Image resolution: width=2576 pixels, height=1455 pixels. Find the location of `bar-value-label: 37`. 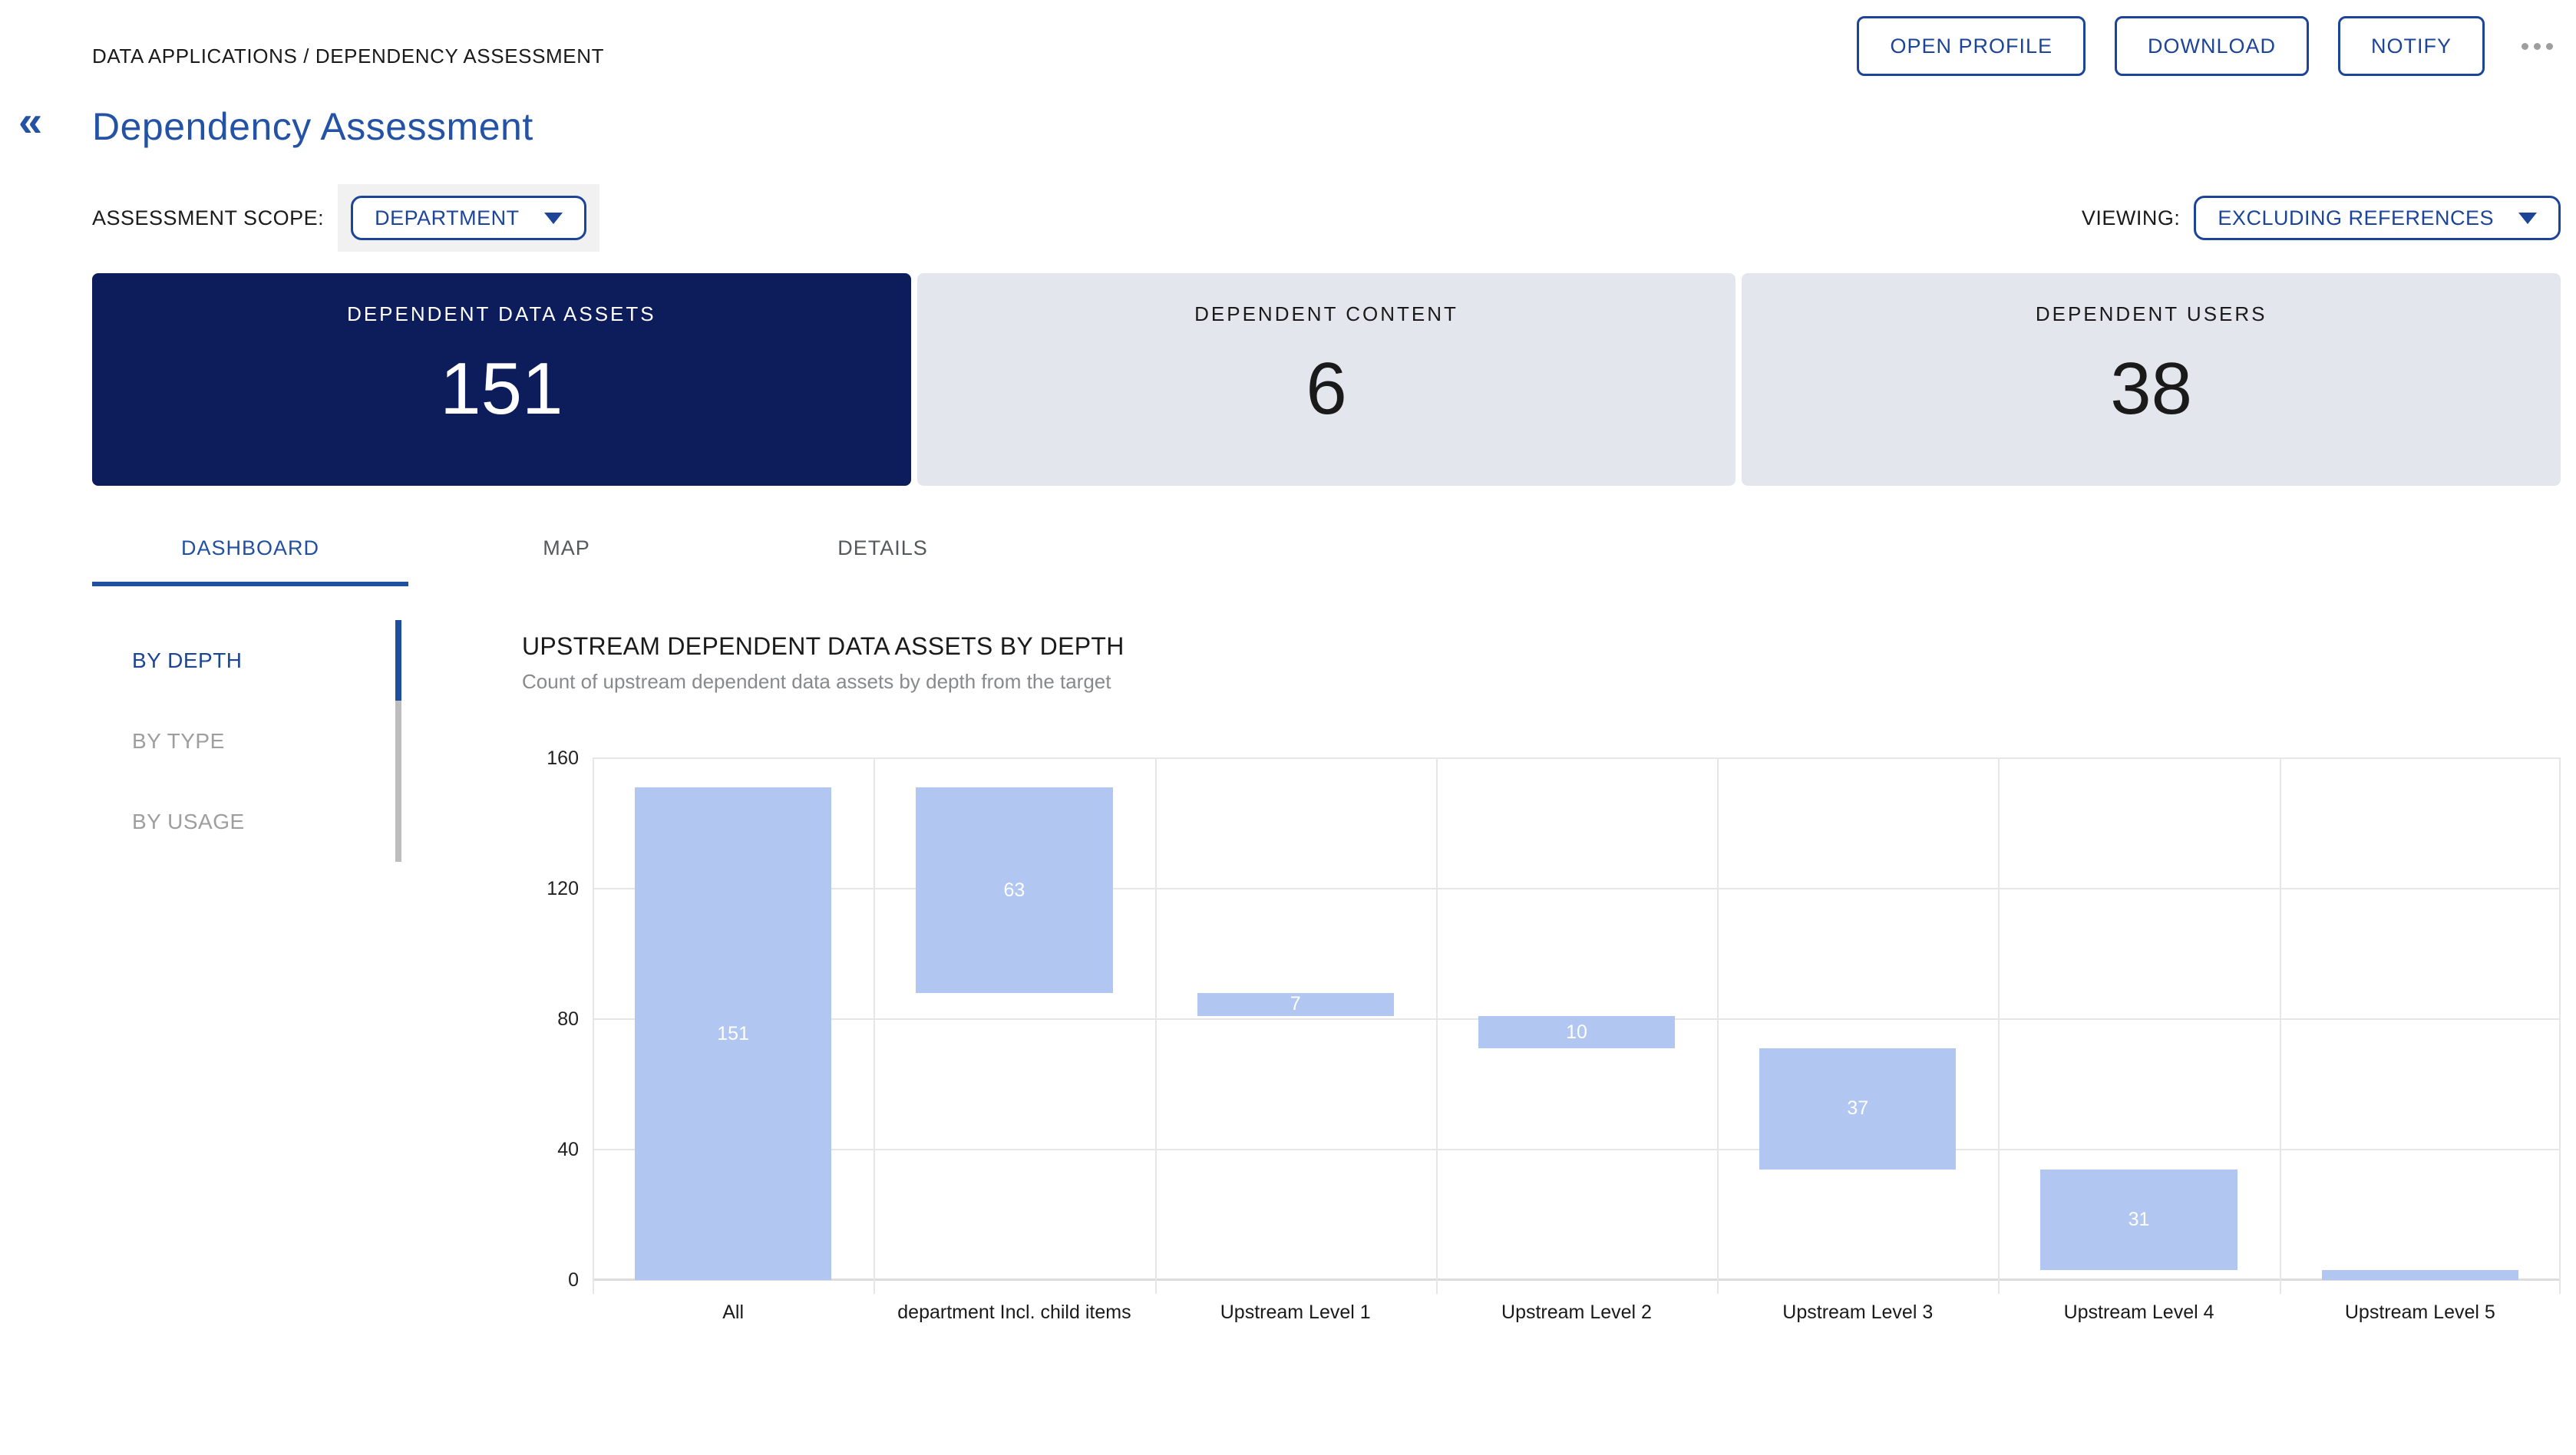

bar-value-label: 37 is located at coordinates (1858, 1108).